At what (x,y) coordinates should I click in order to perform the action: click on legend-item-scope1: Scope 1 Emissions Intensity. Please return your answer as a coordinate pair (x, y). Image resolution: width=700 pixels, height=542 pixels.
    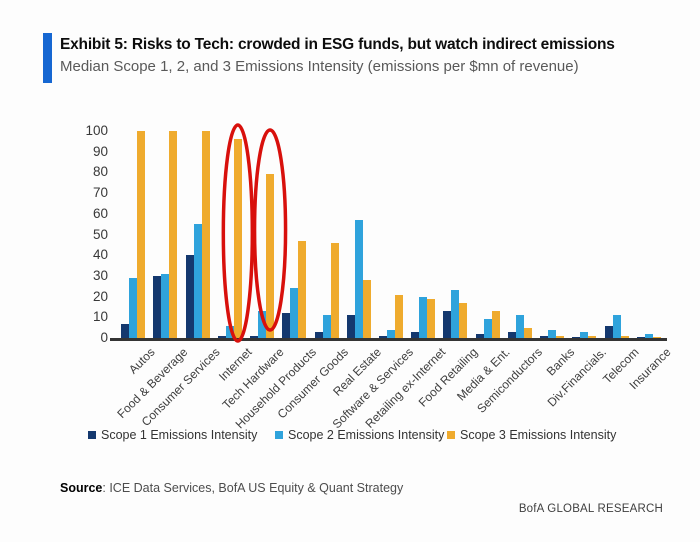
    Looking at the image, I should click on (172, 435).